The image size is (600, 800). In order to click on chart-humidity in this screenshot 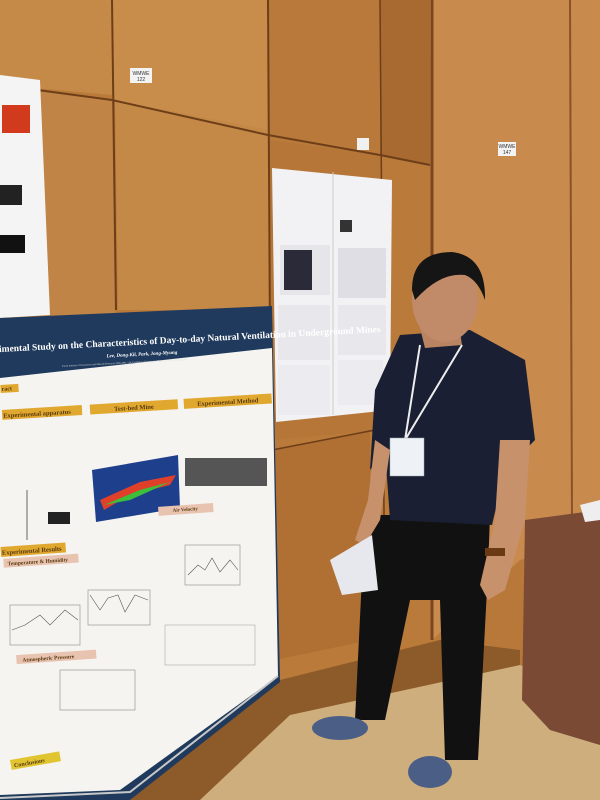, I will do `click(119, 607)`.